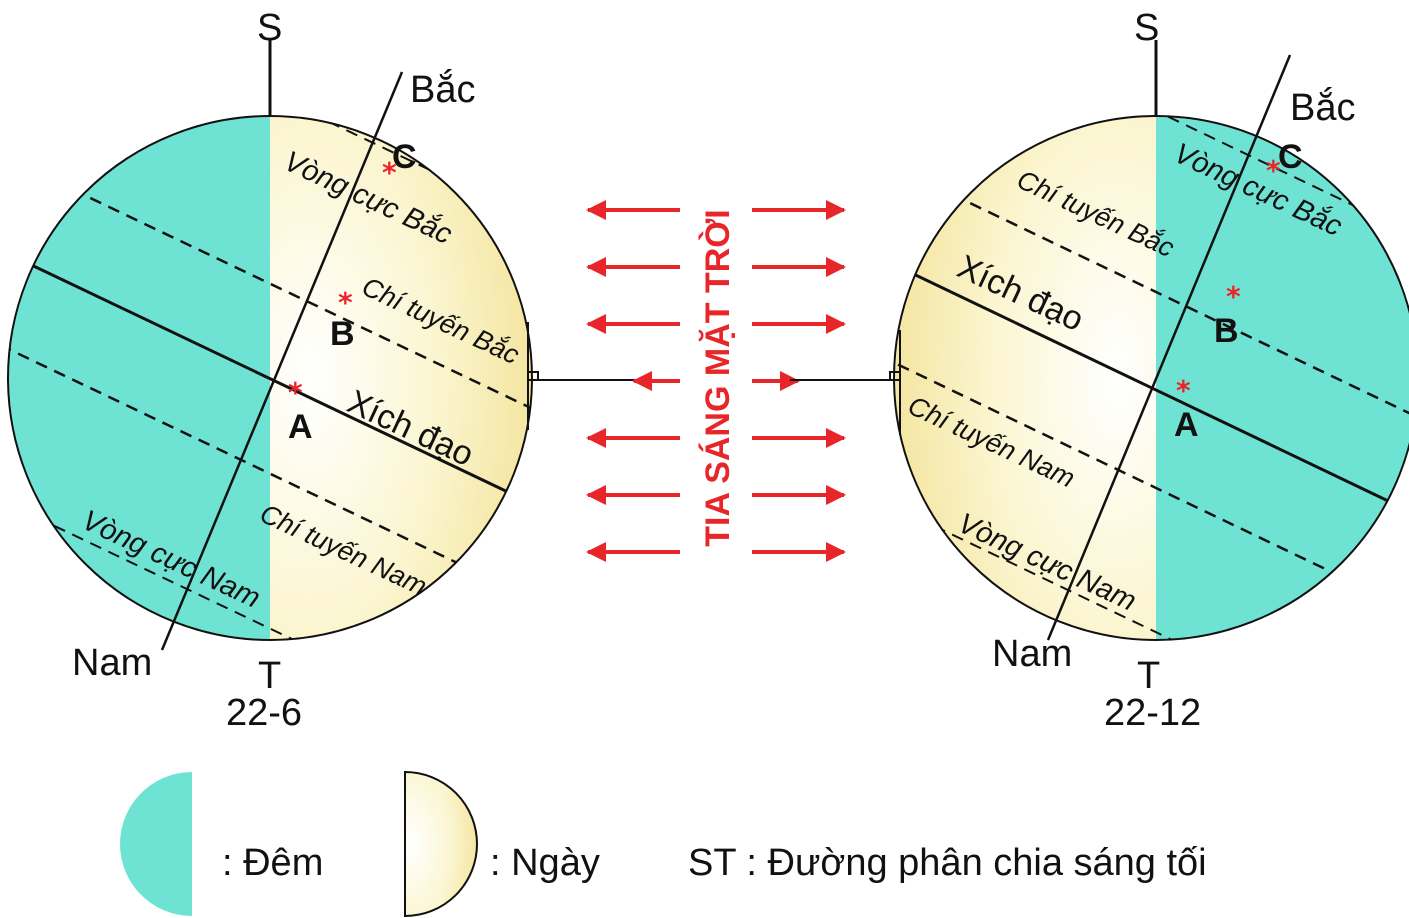 The width and height of the screenshot is (1409, 918). What do you see at coordinates (1290, 157) in the screenshot?
I see `right-point-c-label: C` at bounding box center [1290, 157].